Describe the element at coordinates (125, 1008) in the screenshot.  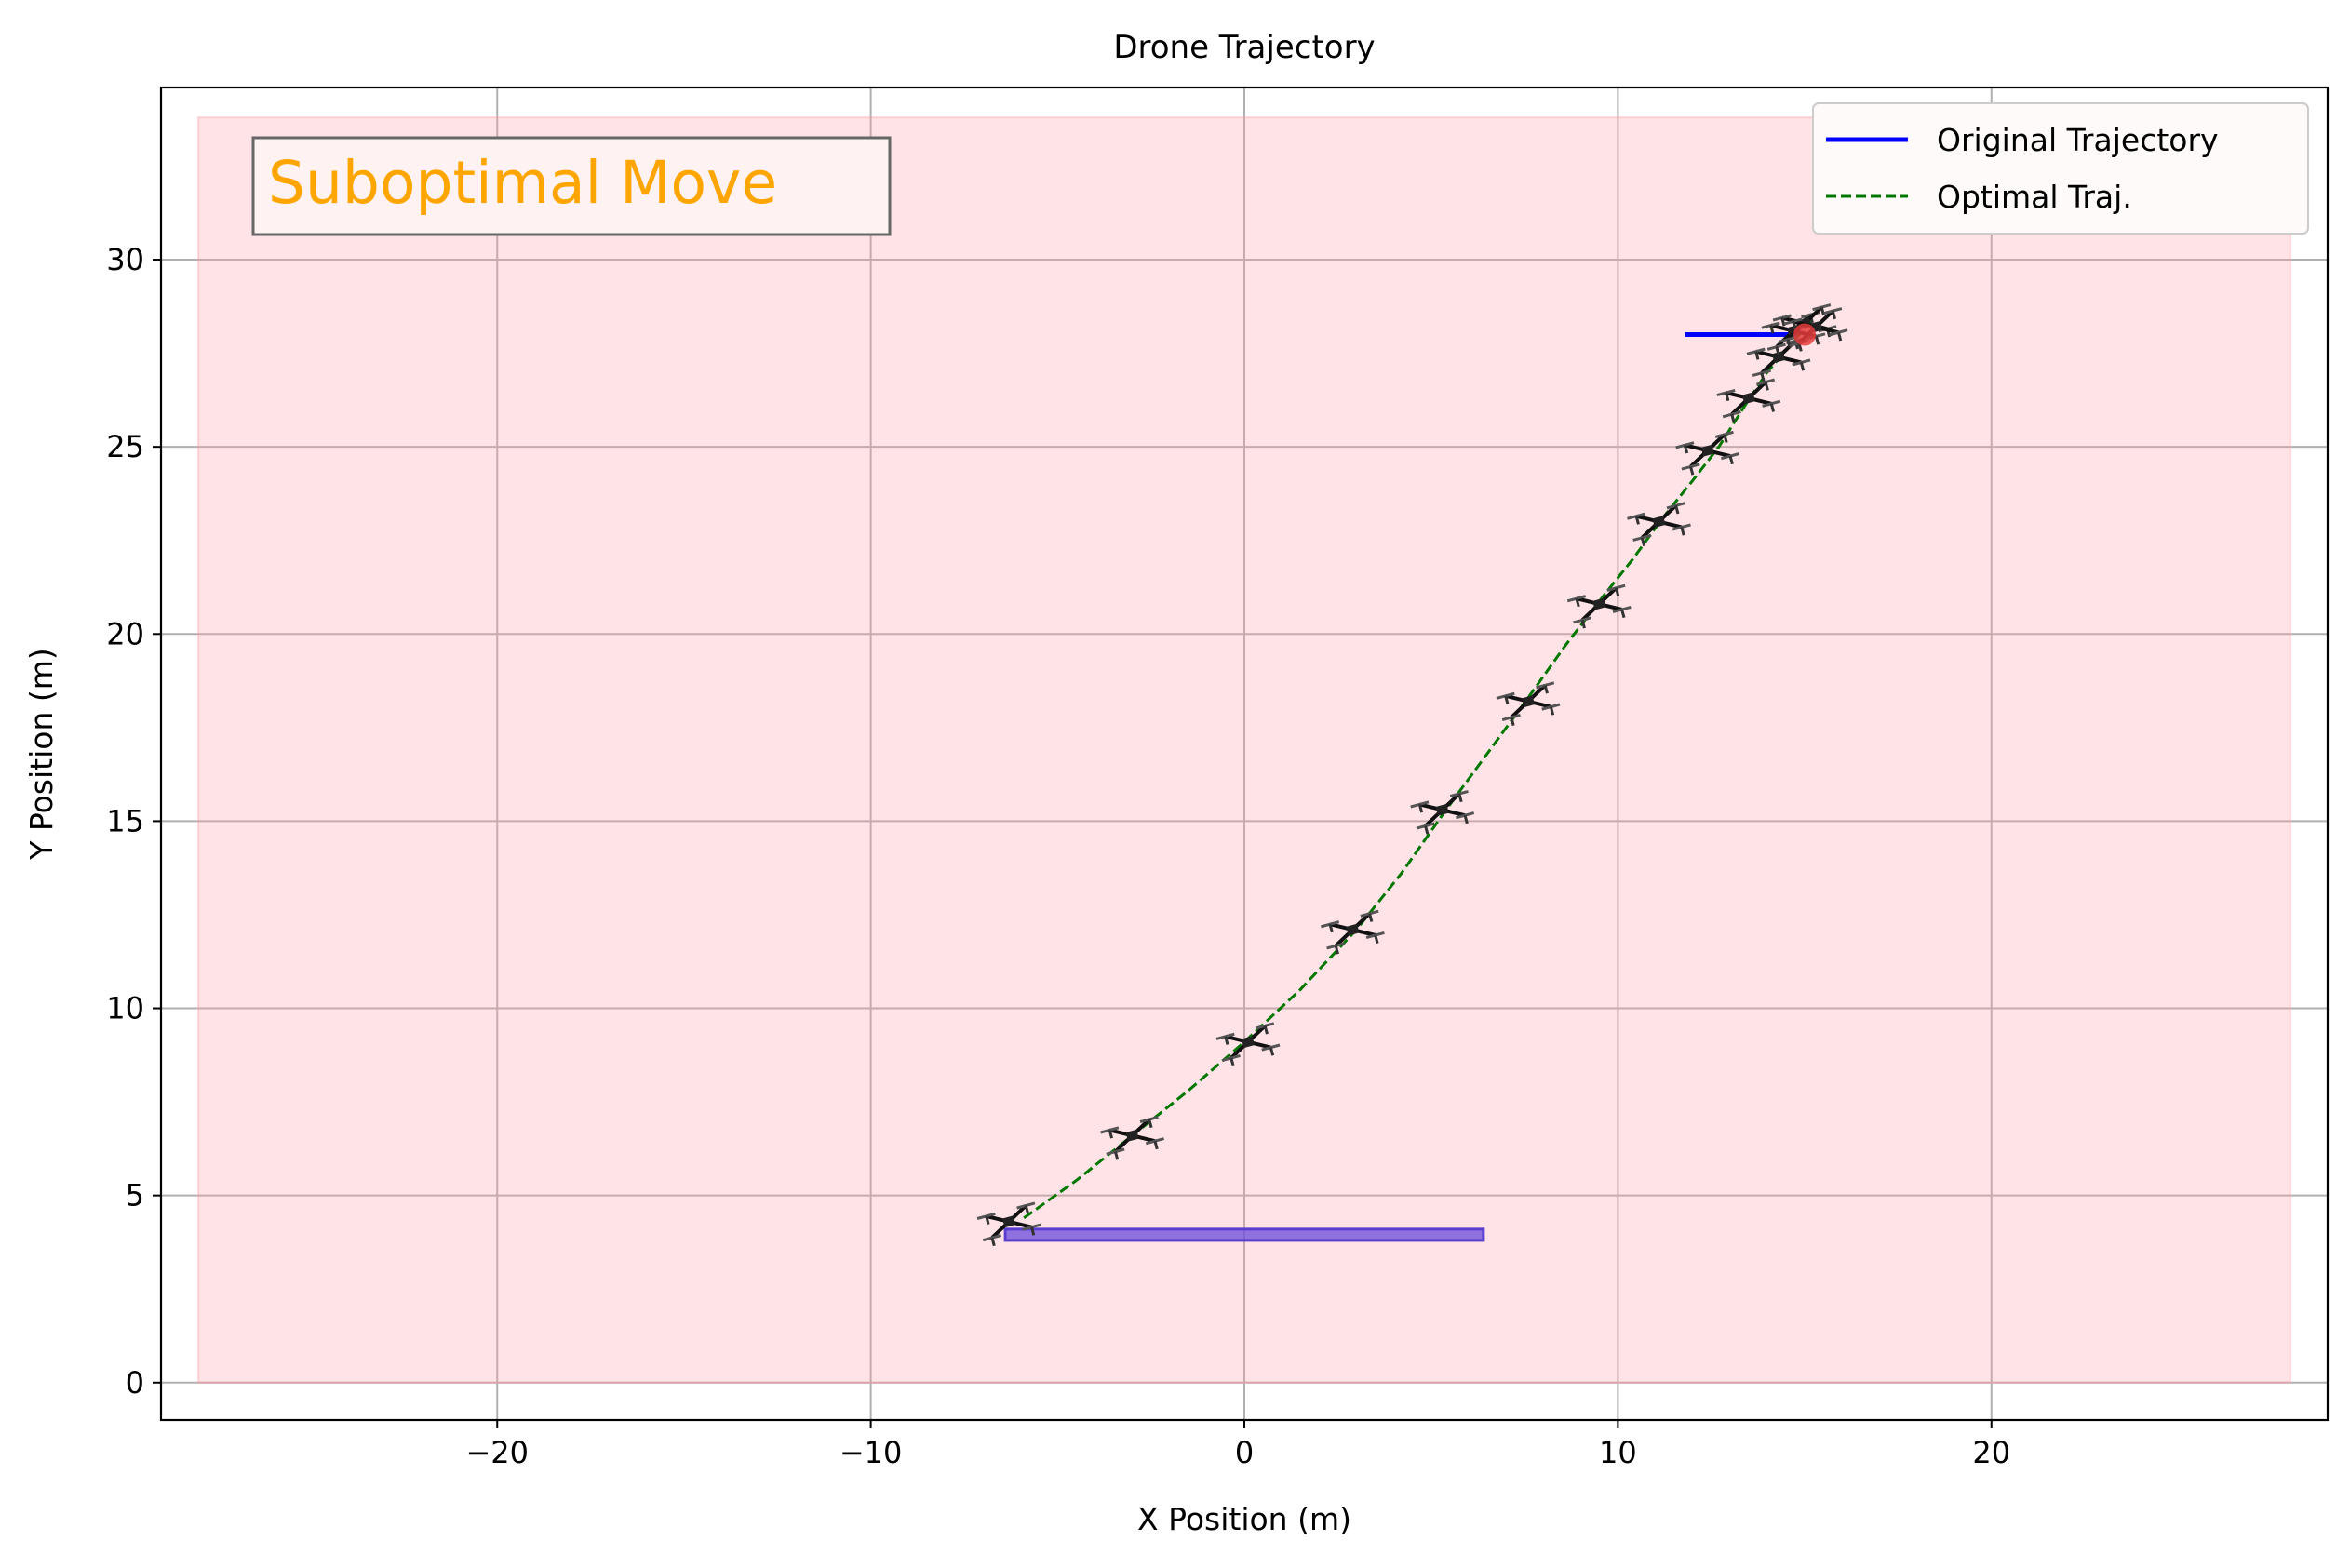
I see `y-tick-label: 10` at that location.